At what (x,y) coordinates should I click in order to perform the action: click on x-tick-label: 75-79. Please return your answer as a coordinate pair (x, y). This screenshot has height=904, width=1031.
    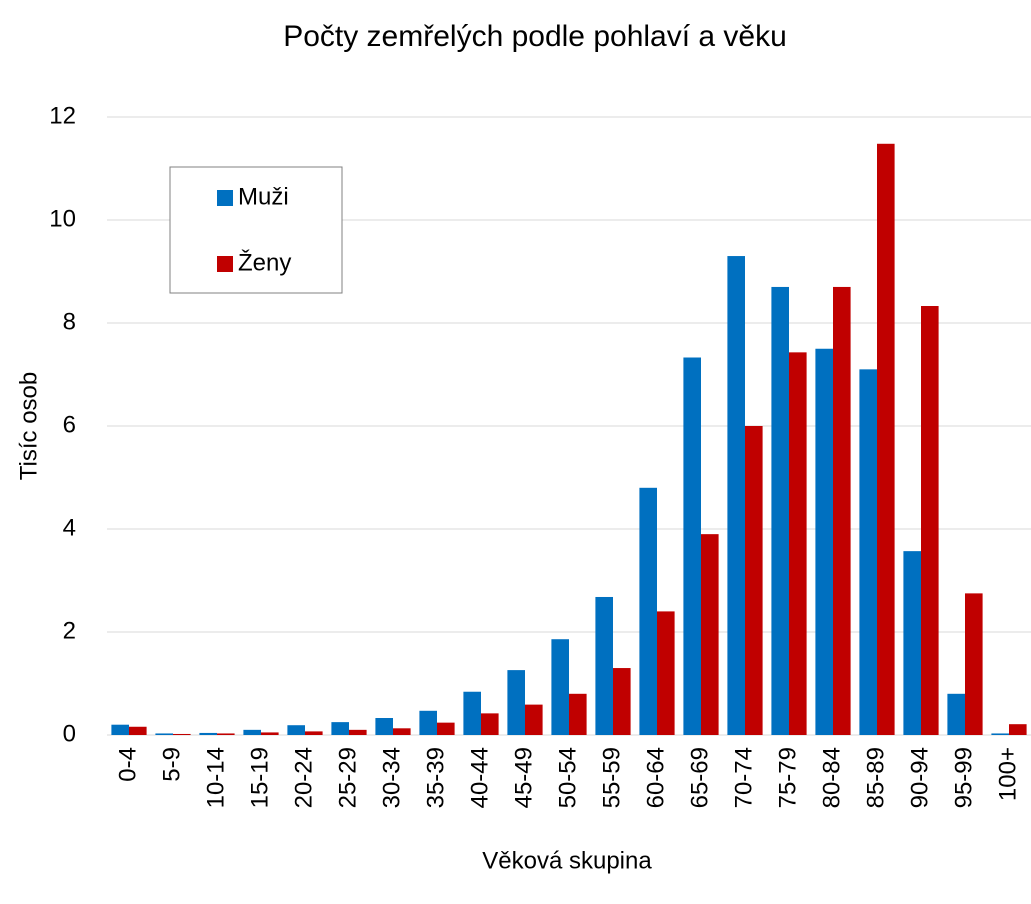
    Looking at the image, I should click on (787, 777).